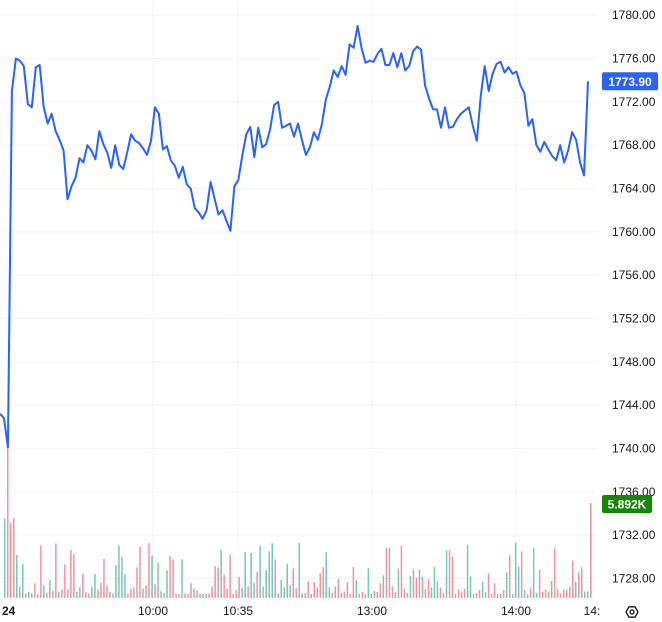  Describe the element at coordinates (634, 275) in the screenshot. I see `y-tick-label: 1756.00` at that location.